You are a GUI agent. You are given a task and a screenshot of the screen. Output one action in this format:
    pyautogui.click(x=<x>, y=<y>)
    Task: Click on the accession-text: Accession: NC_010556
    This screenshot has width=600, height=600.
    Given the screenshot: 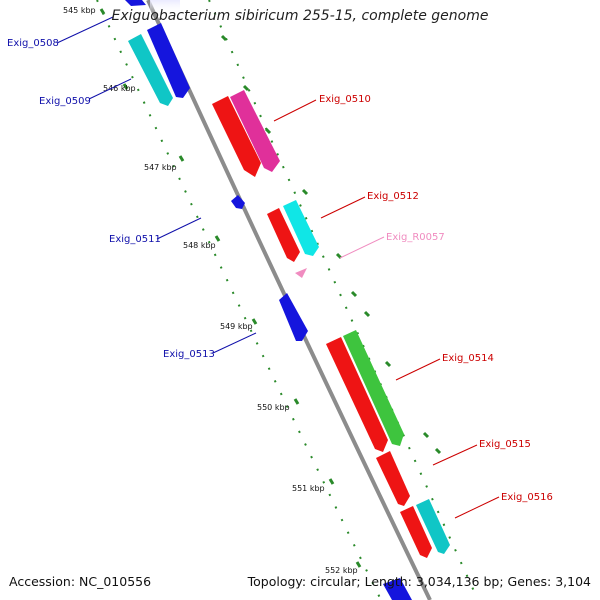 What is the action you would take?
    pyautogui.click(x=80, y=581)
    